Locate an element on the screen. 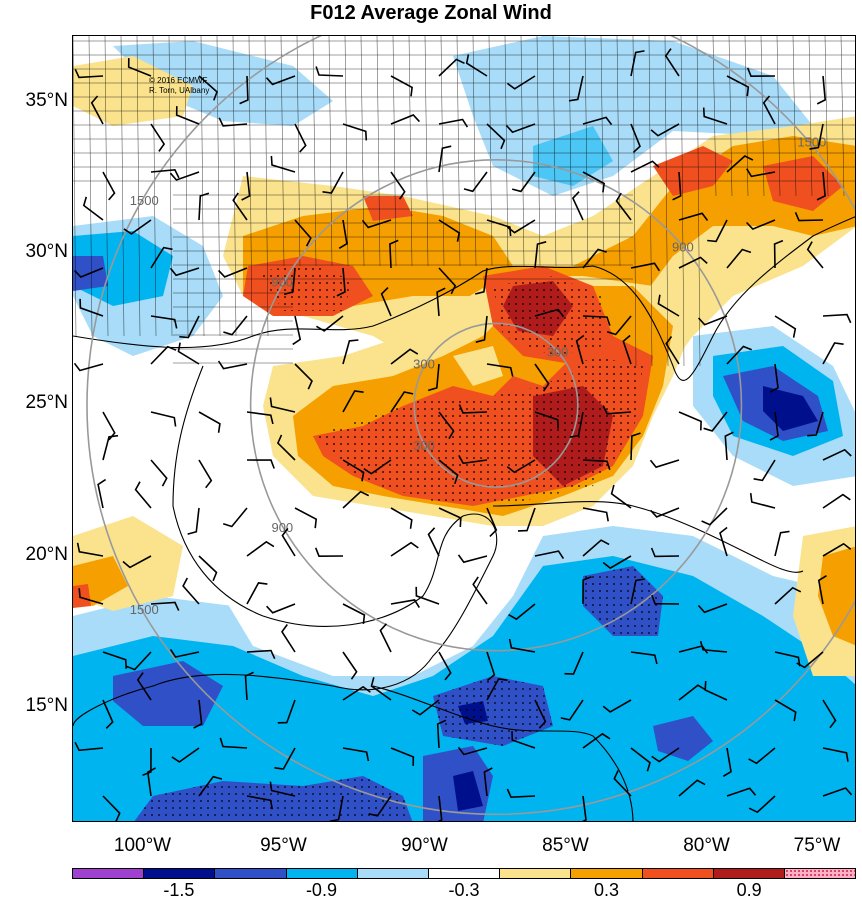 This screenshot has height=901, width=862. copyright-text: © 2016 ECMWF is located at coordinates (179, 81).